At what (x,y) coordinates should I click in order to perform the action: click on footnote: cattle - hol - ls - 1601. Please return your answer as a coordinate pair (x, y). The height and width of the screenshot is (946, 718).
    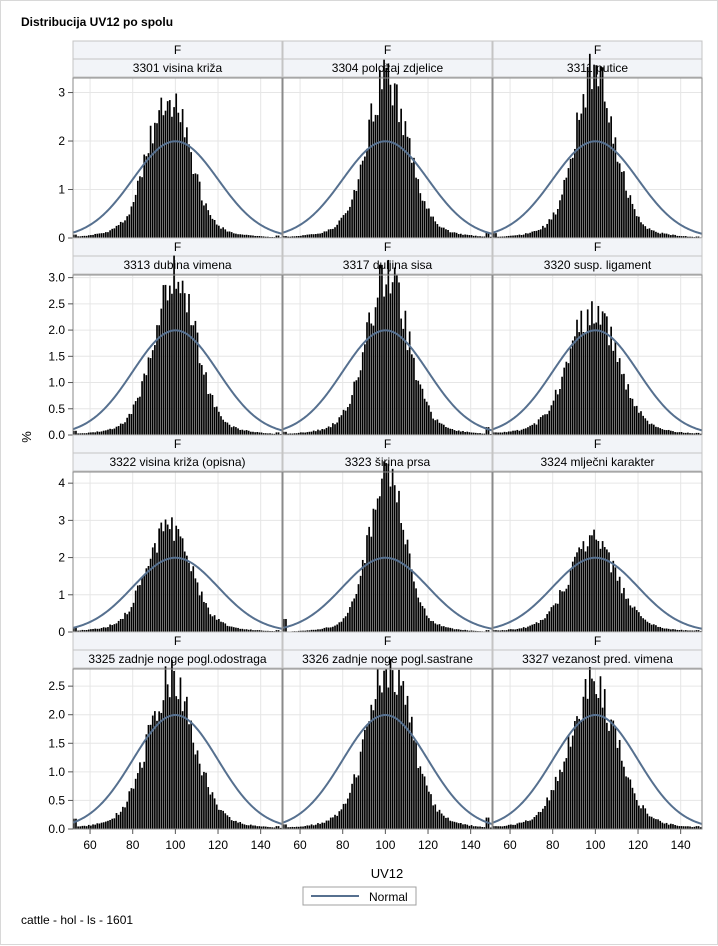
    Looking at the image, I should click on (77, 920).